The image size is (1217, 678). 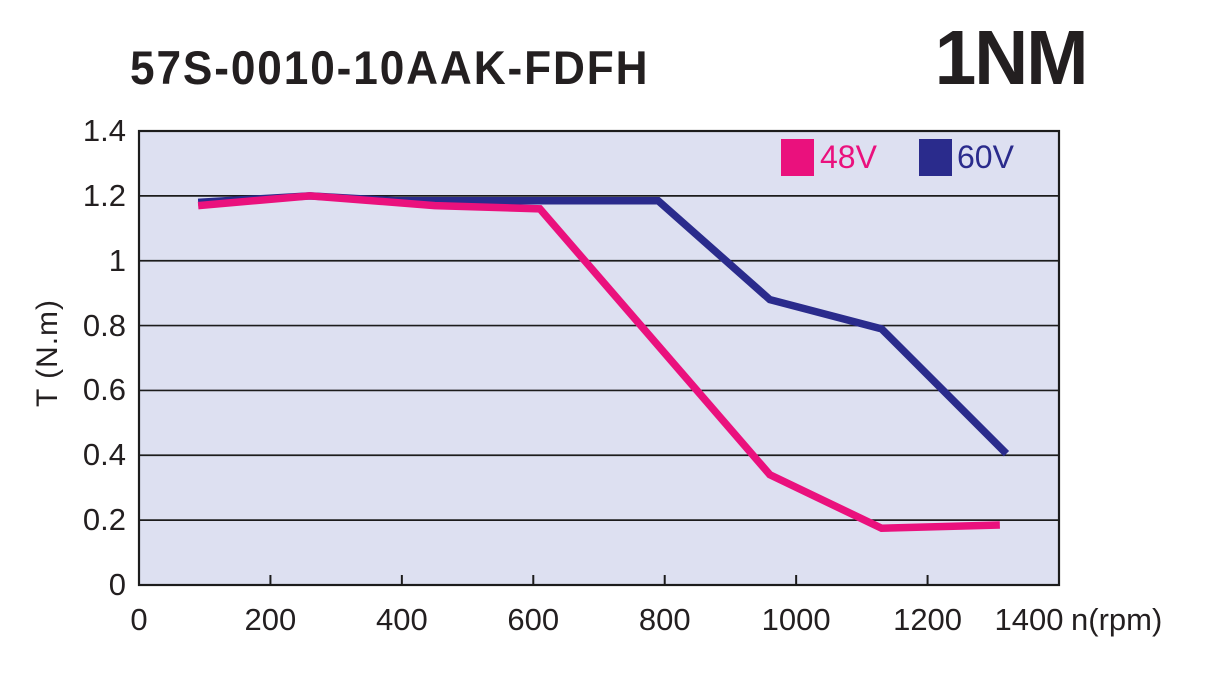 I want to click on x-tick-label: 1200, so click(x=928, y=619).